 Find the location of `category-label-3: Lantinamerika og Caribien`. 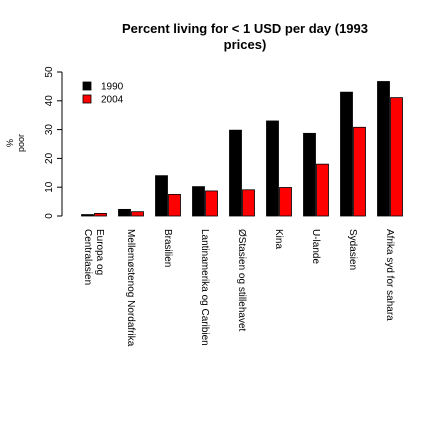

category-label-3: Lantinamerika og Caribien is located at coordinates (204, 287).